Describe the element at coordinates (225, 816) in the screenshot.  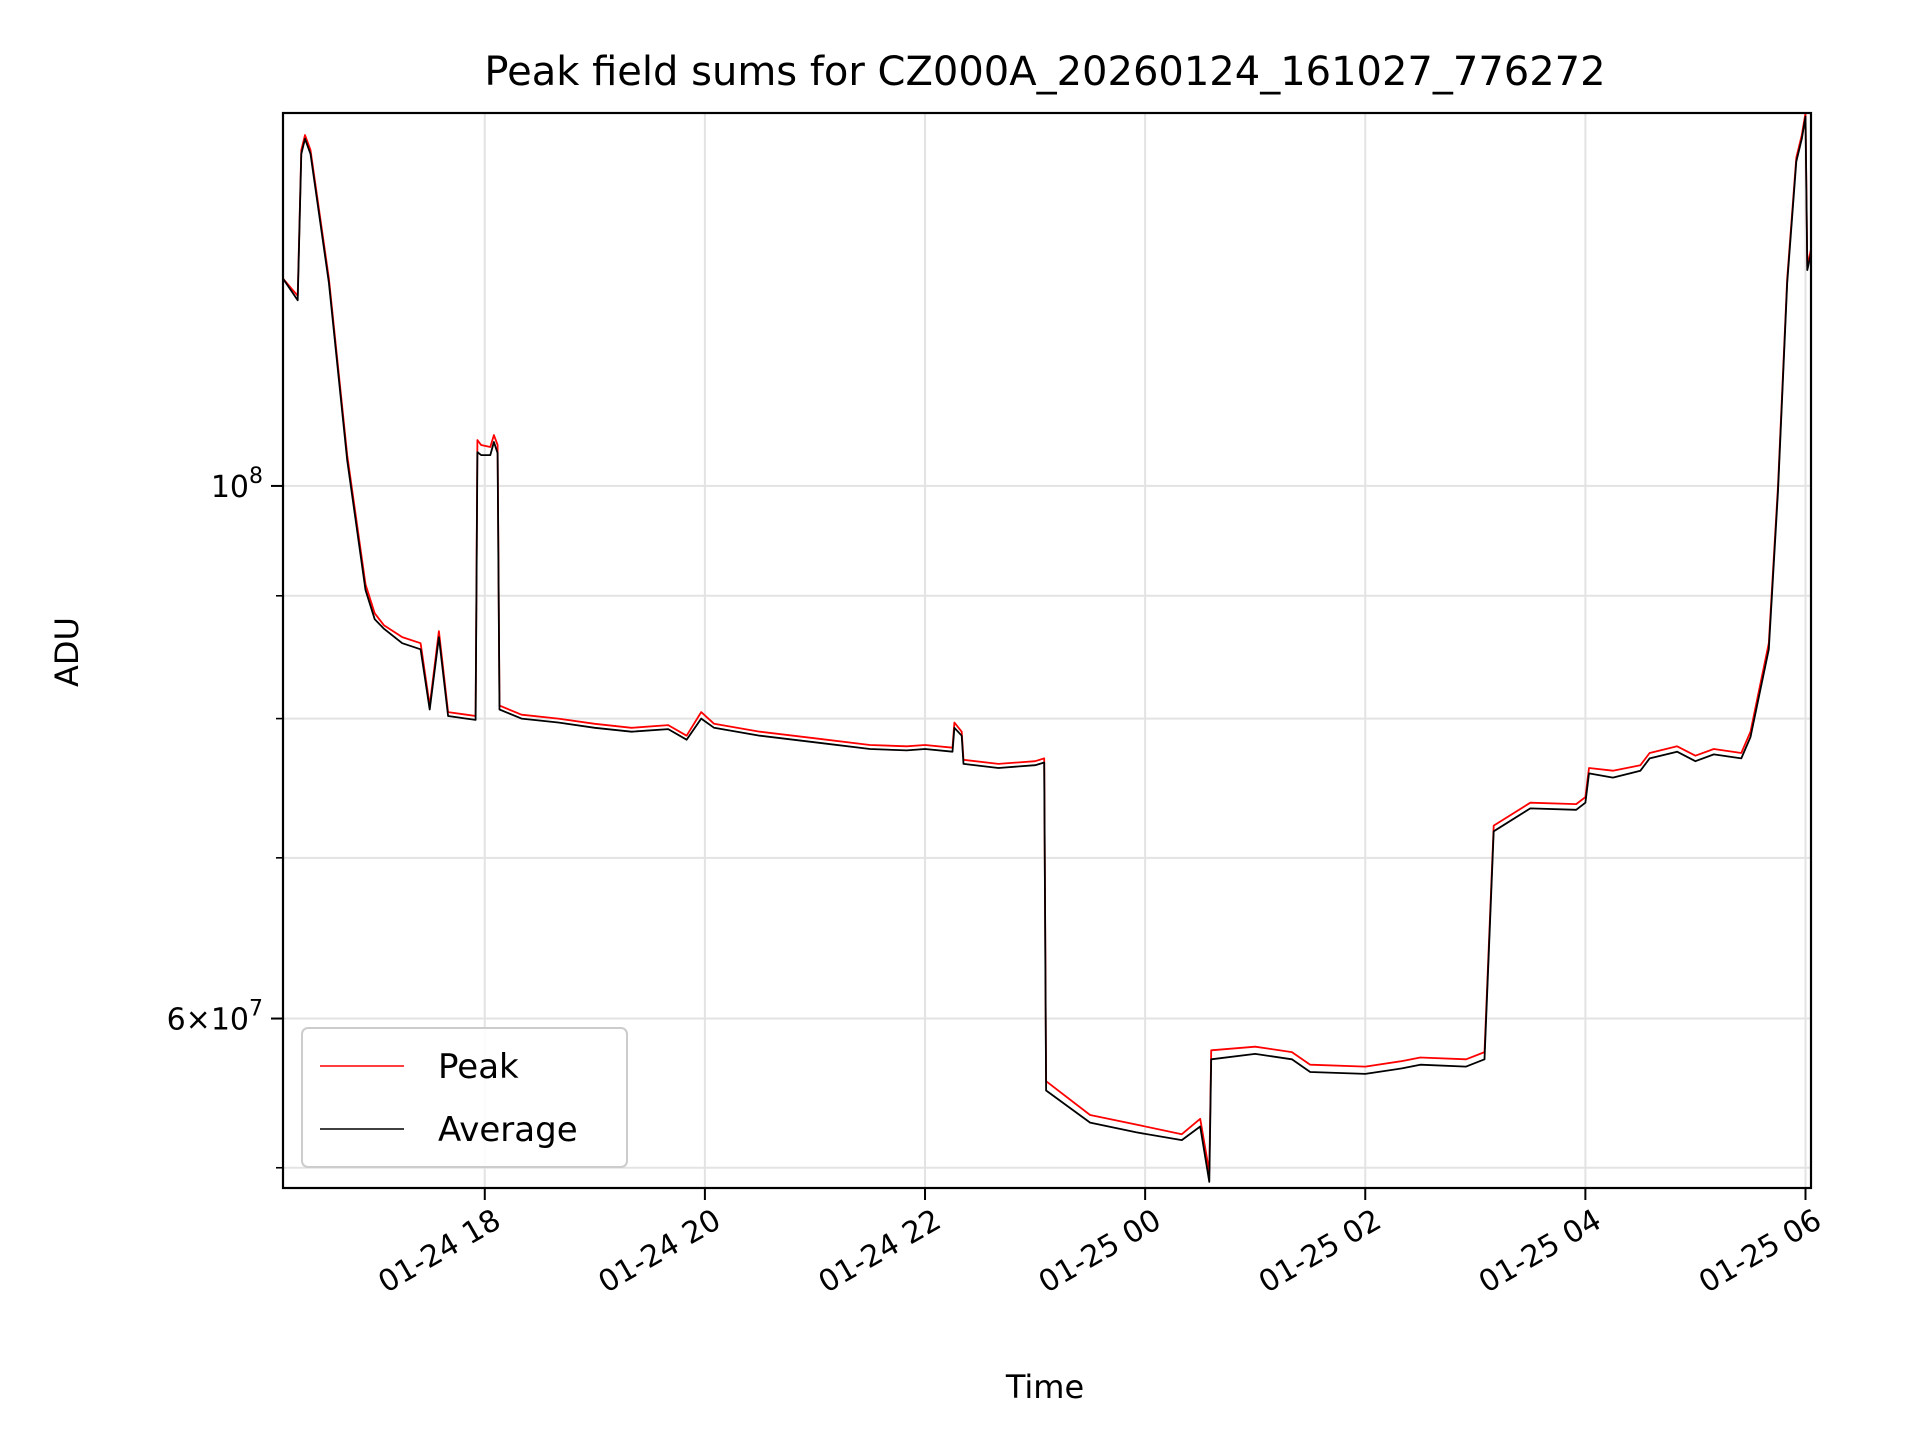
I see `y-axis-ticks: 6×107 108` at that location.